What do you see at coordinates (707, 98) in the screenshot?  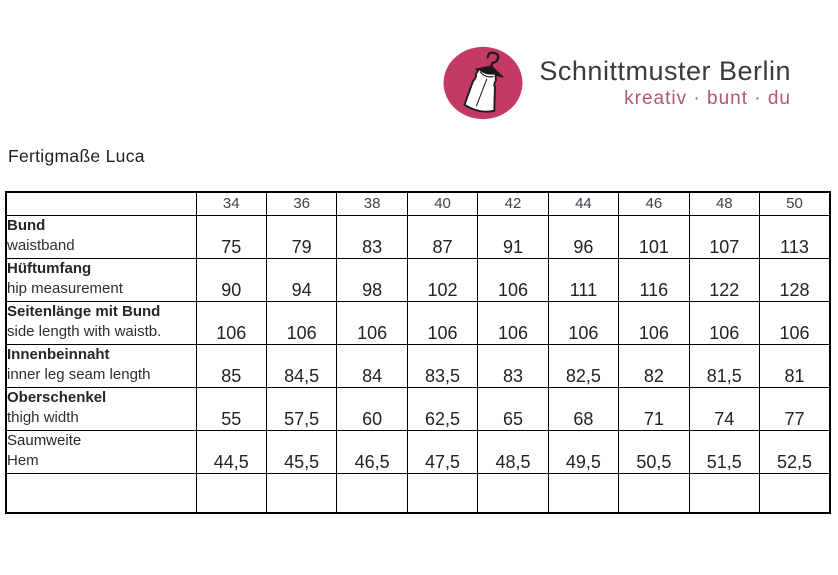 I see `logo-tagline: kreativ · bunt · du` at bounding box center [707, 98].